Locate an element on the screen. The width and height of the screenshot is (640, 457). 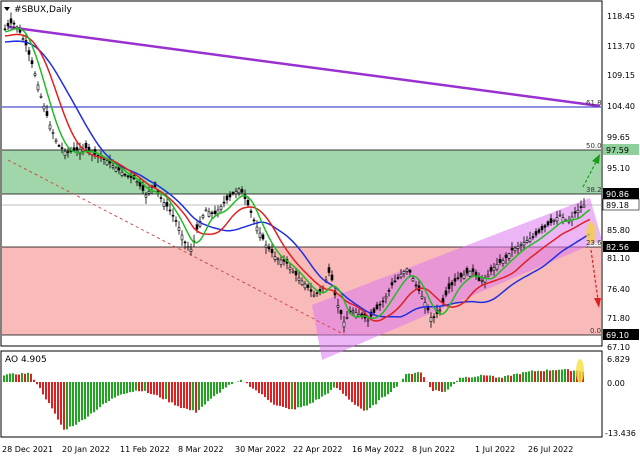
fib-label-0: 0.0 is located at coordinates (595, 331).